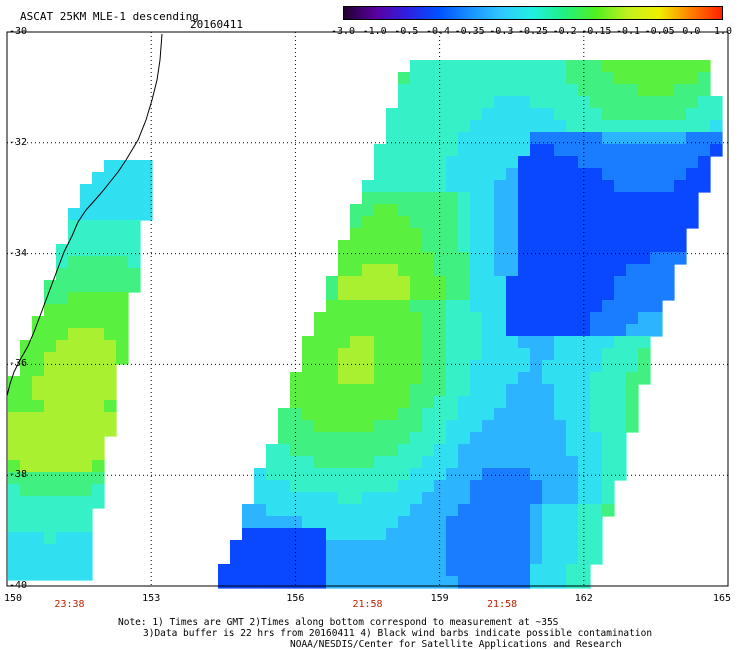 The height and width of the screenshot is (650, 740). I want to click on colorbar-label: -0.5, so click(406, 31).